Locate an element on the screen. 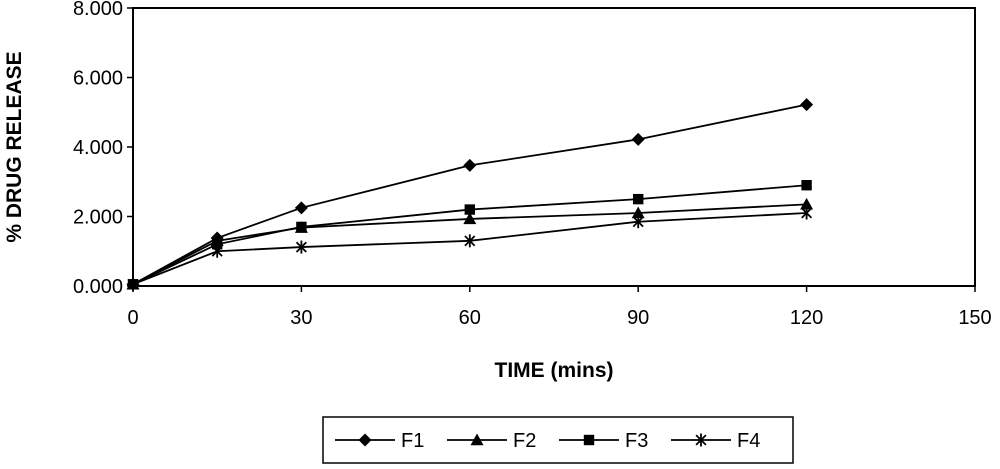 This screenshot has height=469, width=1000. x-tick-label: 60 is located at coordinates (470, 318).